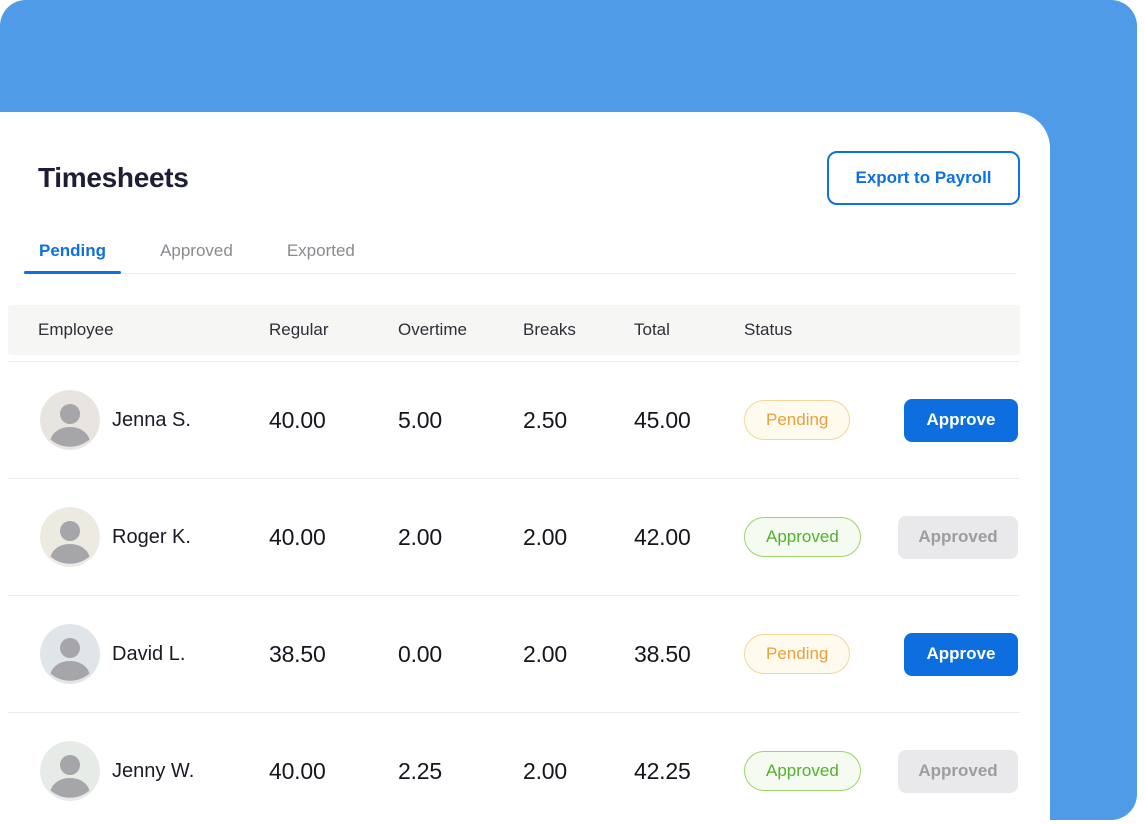 This screenshot has width=1145, height=824. Describe the element at coordinates (662, 536) in the screenshot. I see `total-hours: 42.00` at that location.